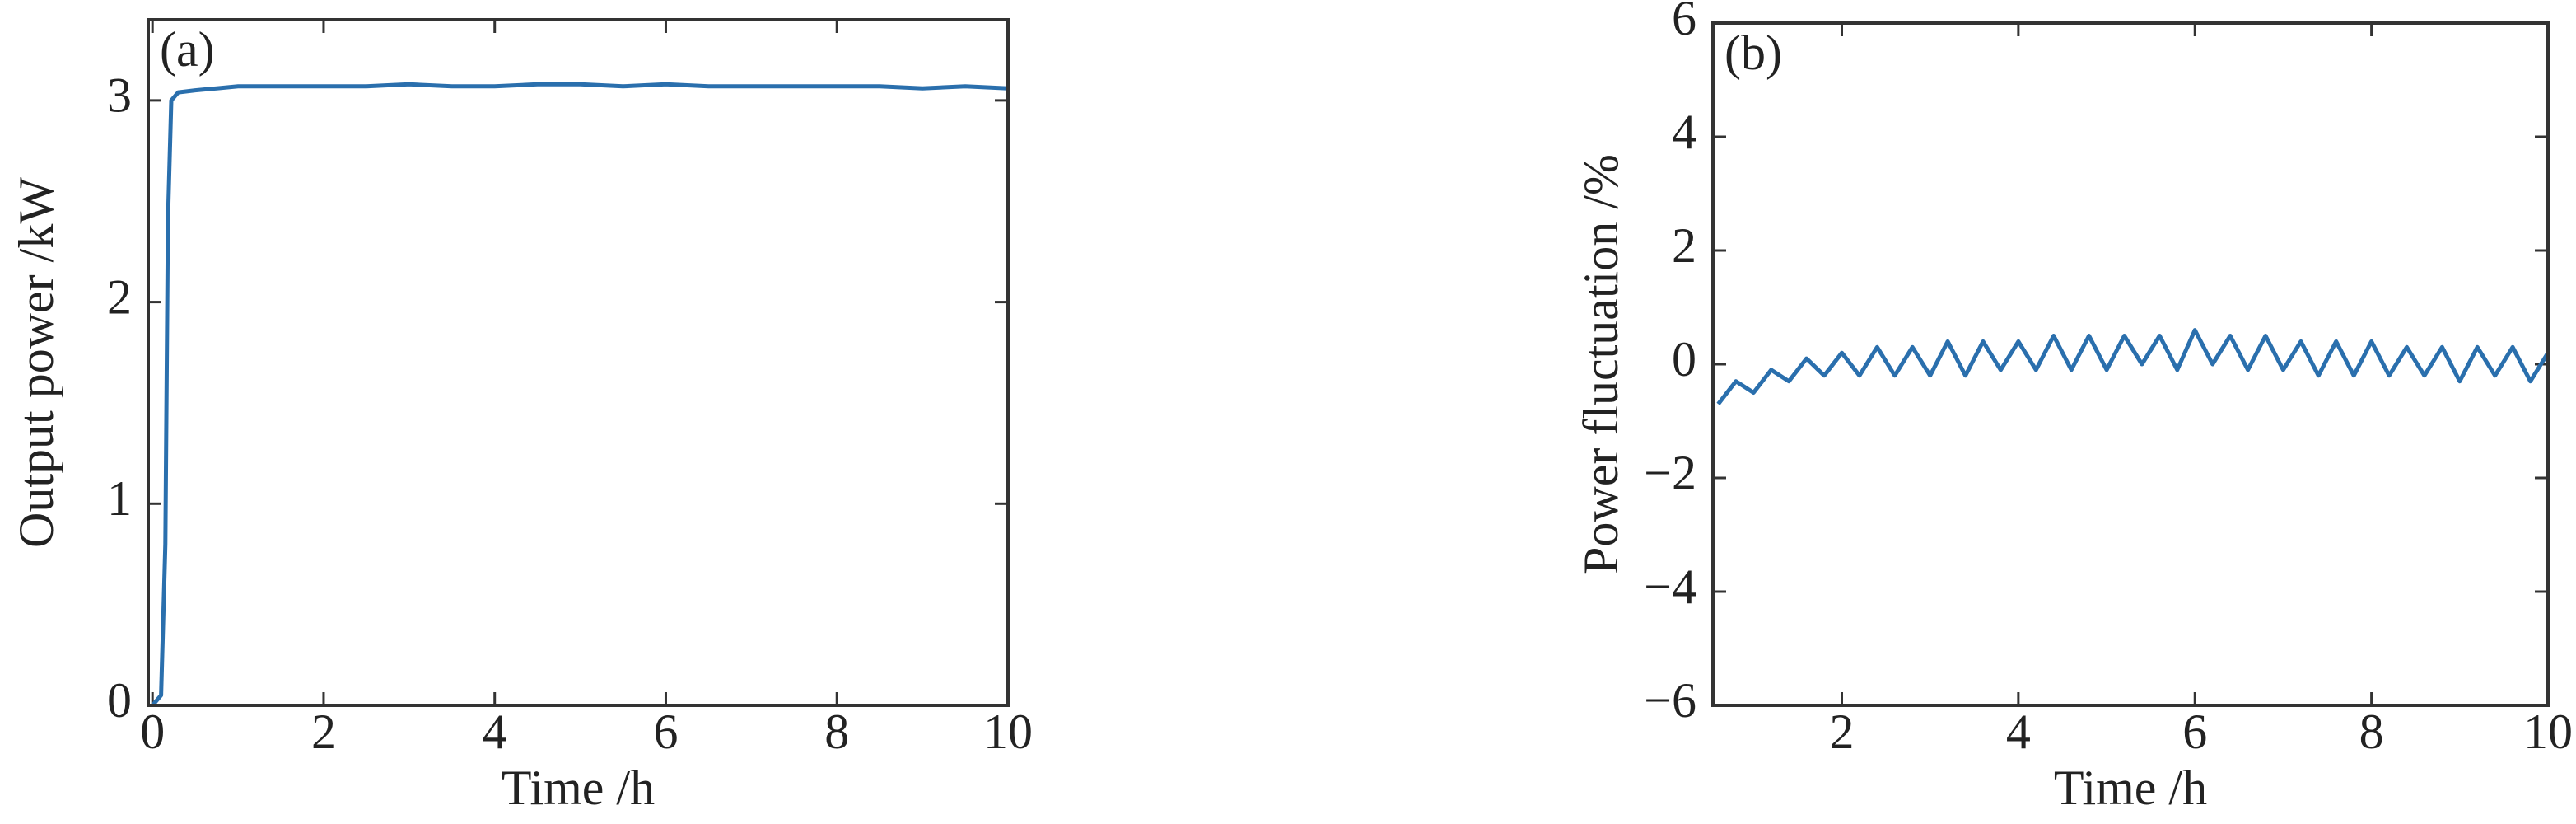  Describe the element at coordinates (1670, 700) in the screenshot. I see `y-tick-label: −6` at that location.